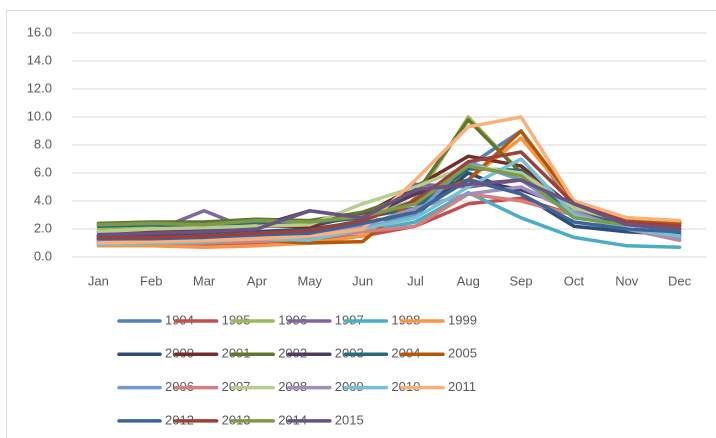  I want to click on x-tick-label: Jan, so click(98, 280).